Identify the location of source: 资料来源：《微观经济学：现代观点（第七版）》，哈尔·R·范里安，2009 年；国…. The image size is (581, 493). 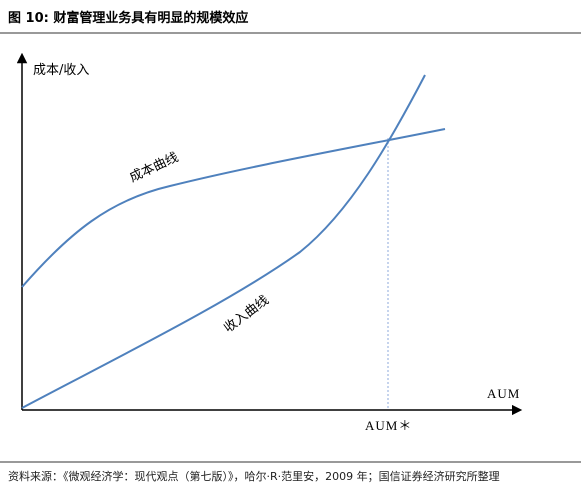
(254, 476).